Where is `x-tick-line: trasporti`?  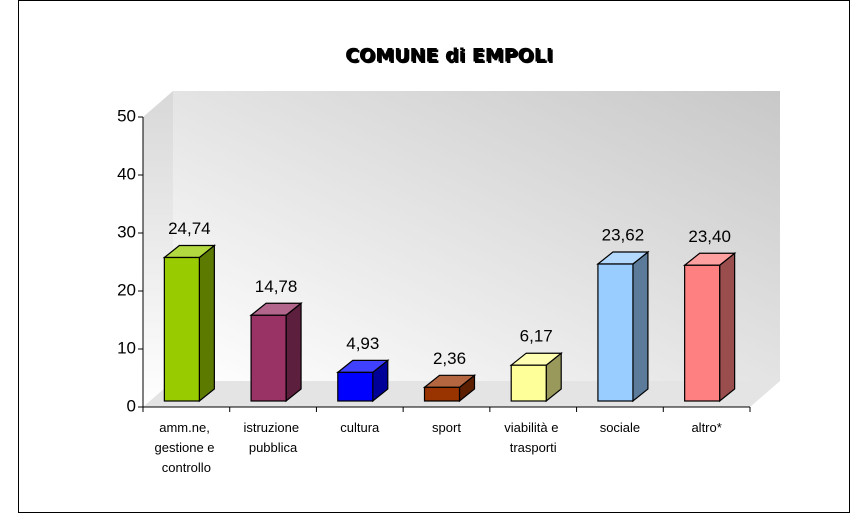
x-tick-line: trasporti is located at coordinates (533, 447).